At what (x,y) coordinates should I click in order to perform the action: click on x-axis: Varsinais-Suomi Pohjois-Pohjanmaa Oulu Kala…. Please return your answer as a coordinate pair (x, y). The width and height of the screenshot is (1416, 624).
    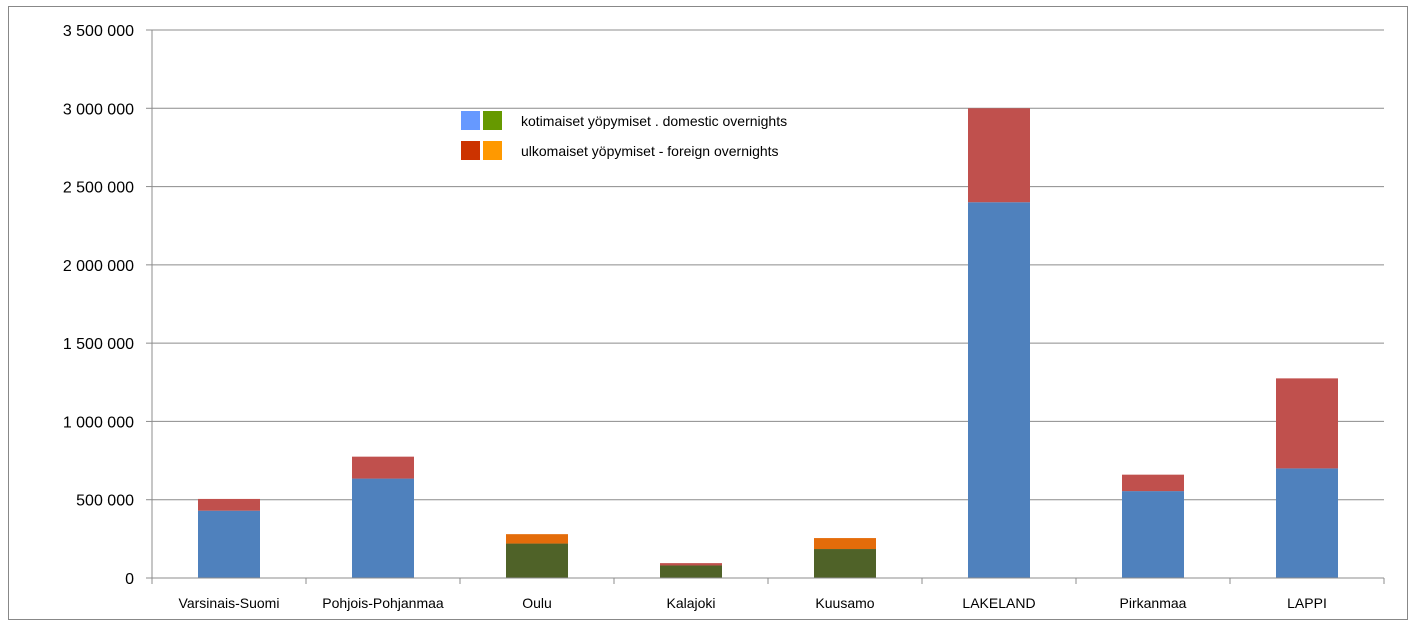
    Looking at the image, I should click on (768, 594).